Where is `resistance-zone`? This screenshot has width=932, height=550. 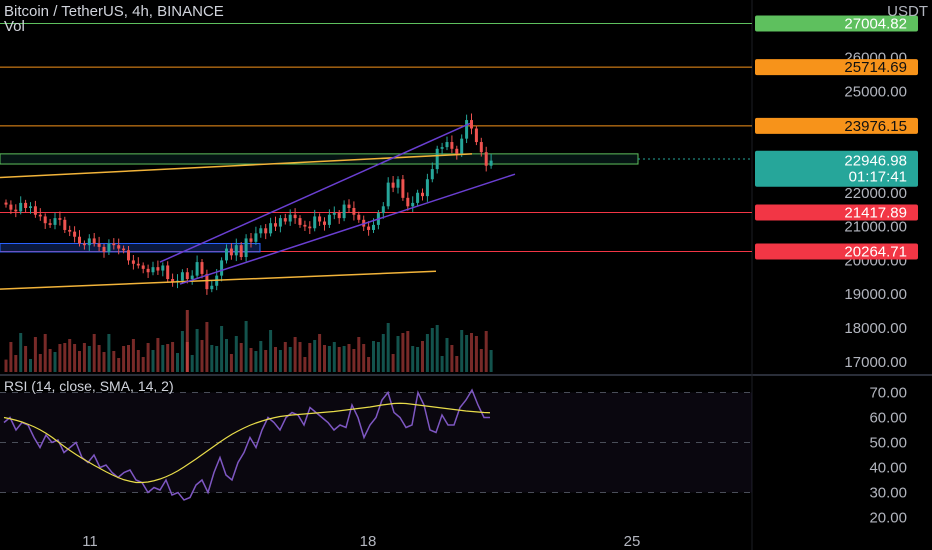 resistance-zone is located at coordinates (319, 159).